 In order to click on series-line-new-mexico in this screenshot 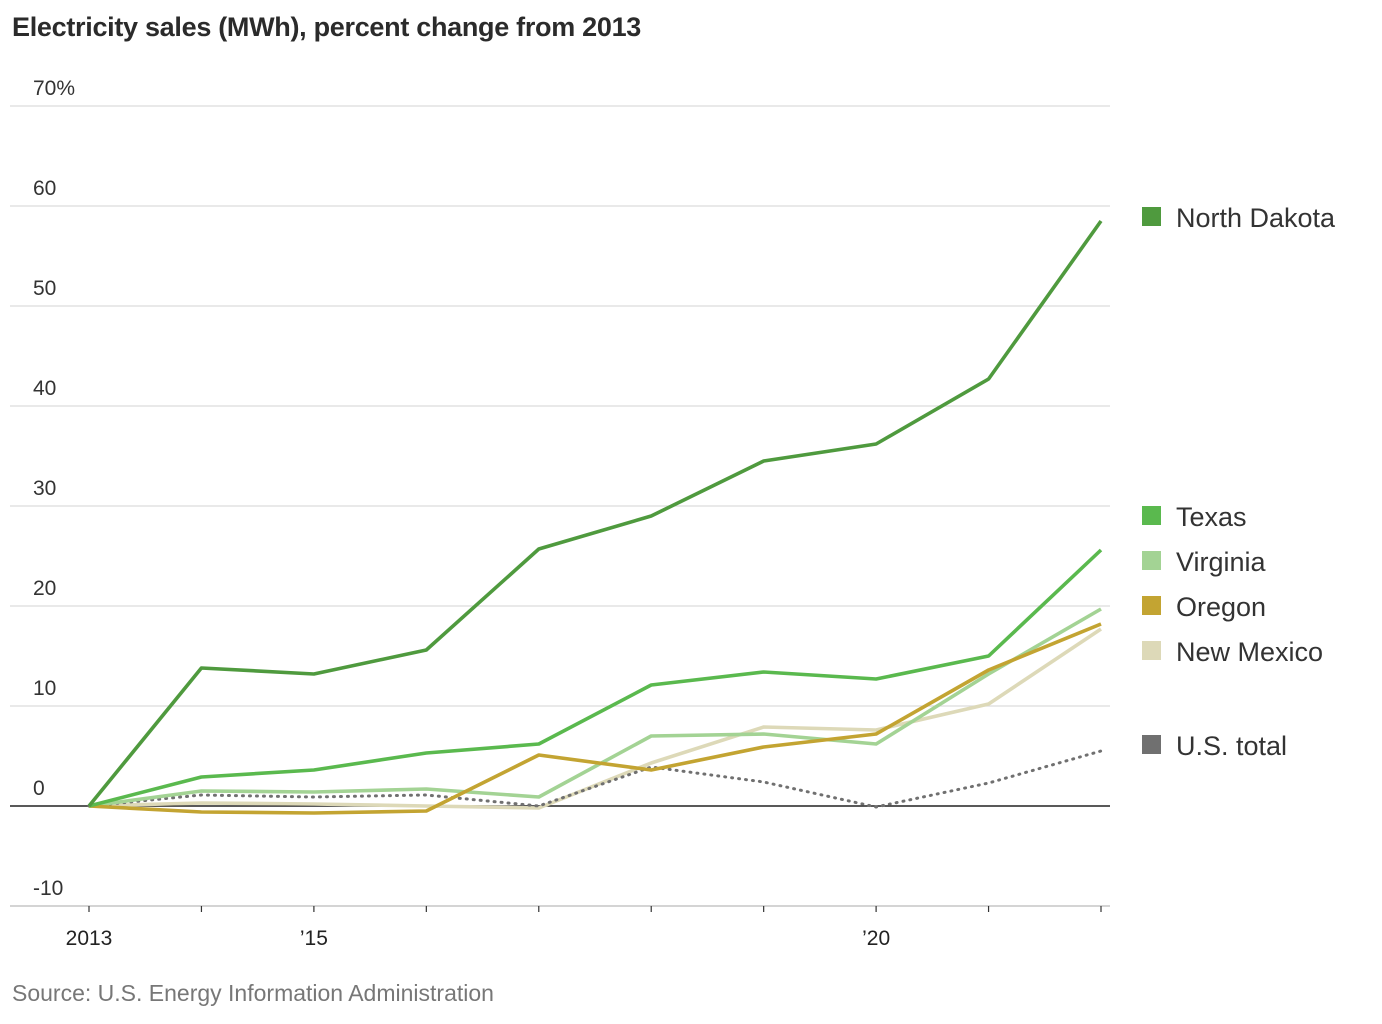, I will do `click(595, 718)`.